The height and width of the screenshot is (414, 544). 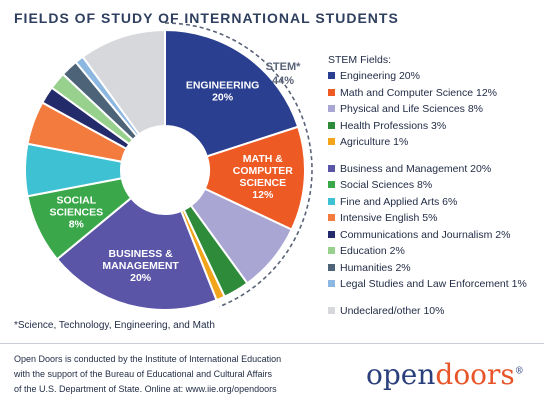 I want to click on legend-item: Undeclared/other 10%, so click(x=386, y=311).